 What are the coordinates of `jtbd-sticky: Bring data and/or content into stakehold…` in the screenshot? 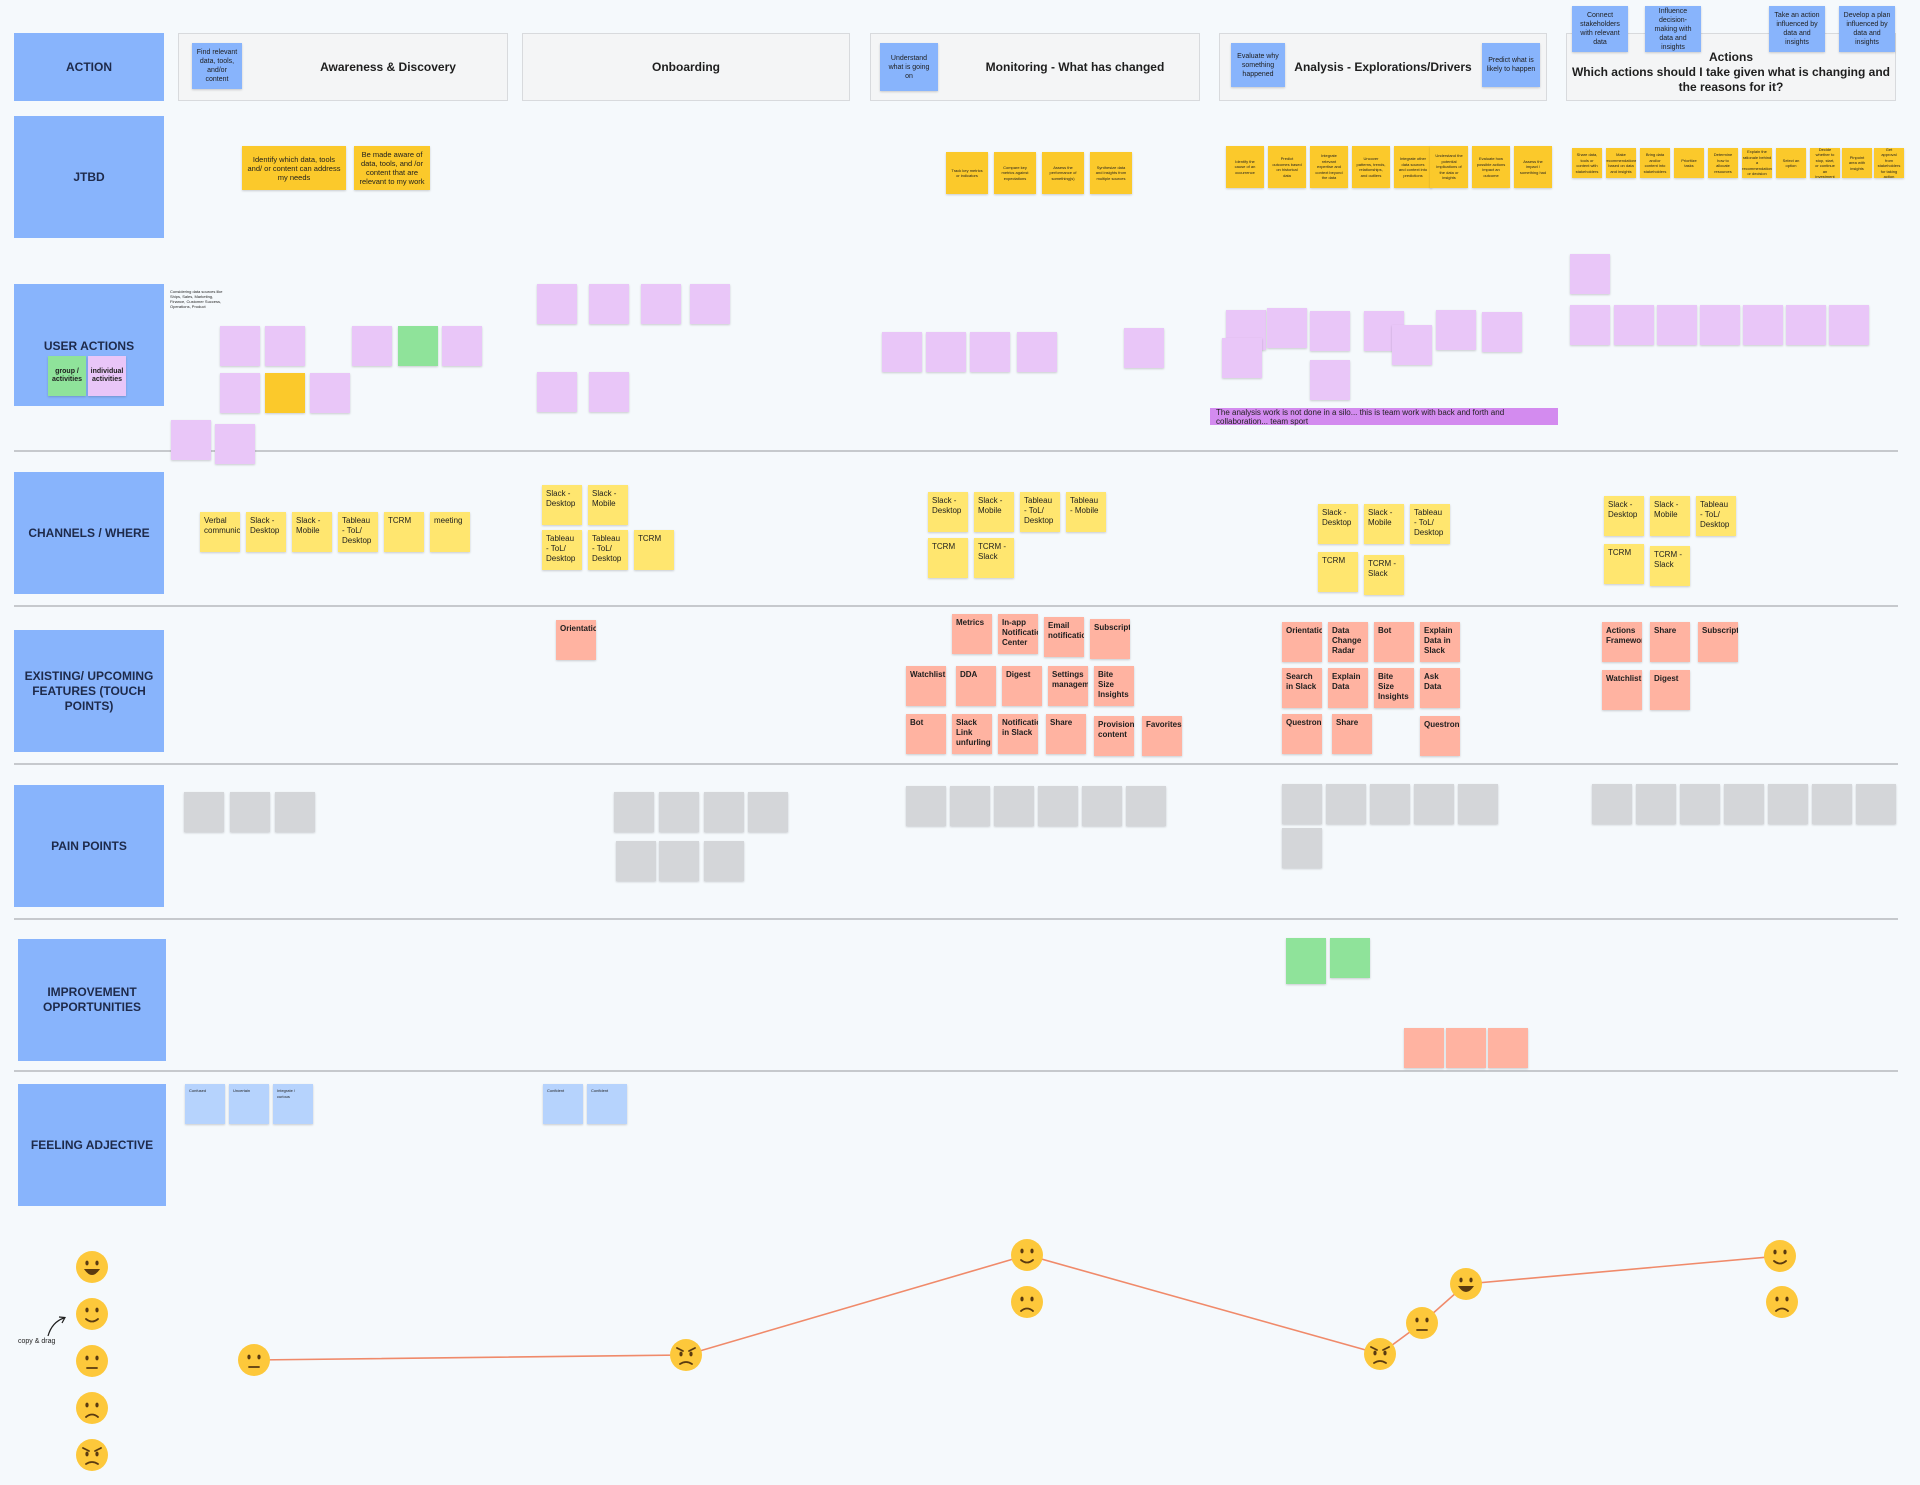 It's located at (1655, 163).